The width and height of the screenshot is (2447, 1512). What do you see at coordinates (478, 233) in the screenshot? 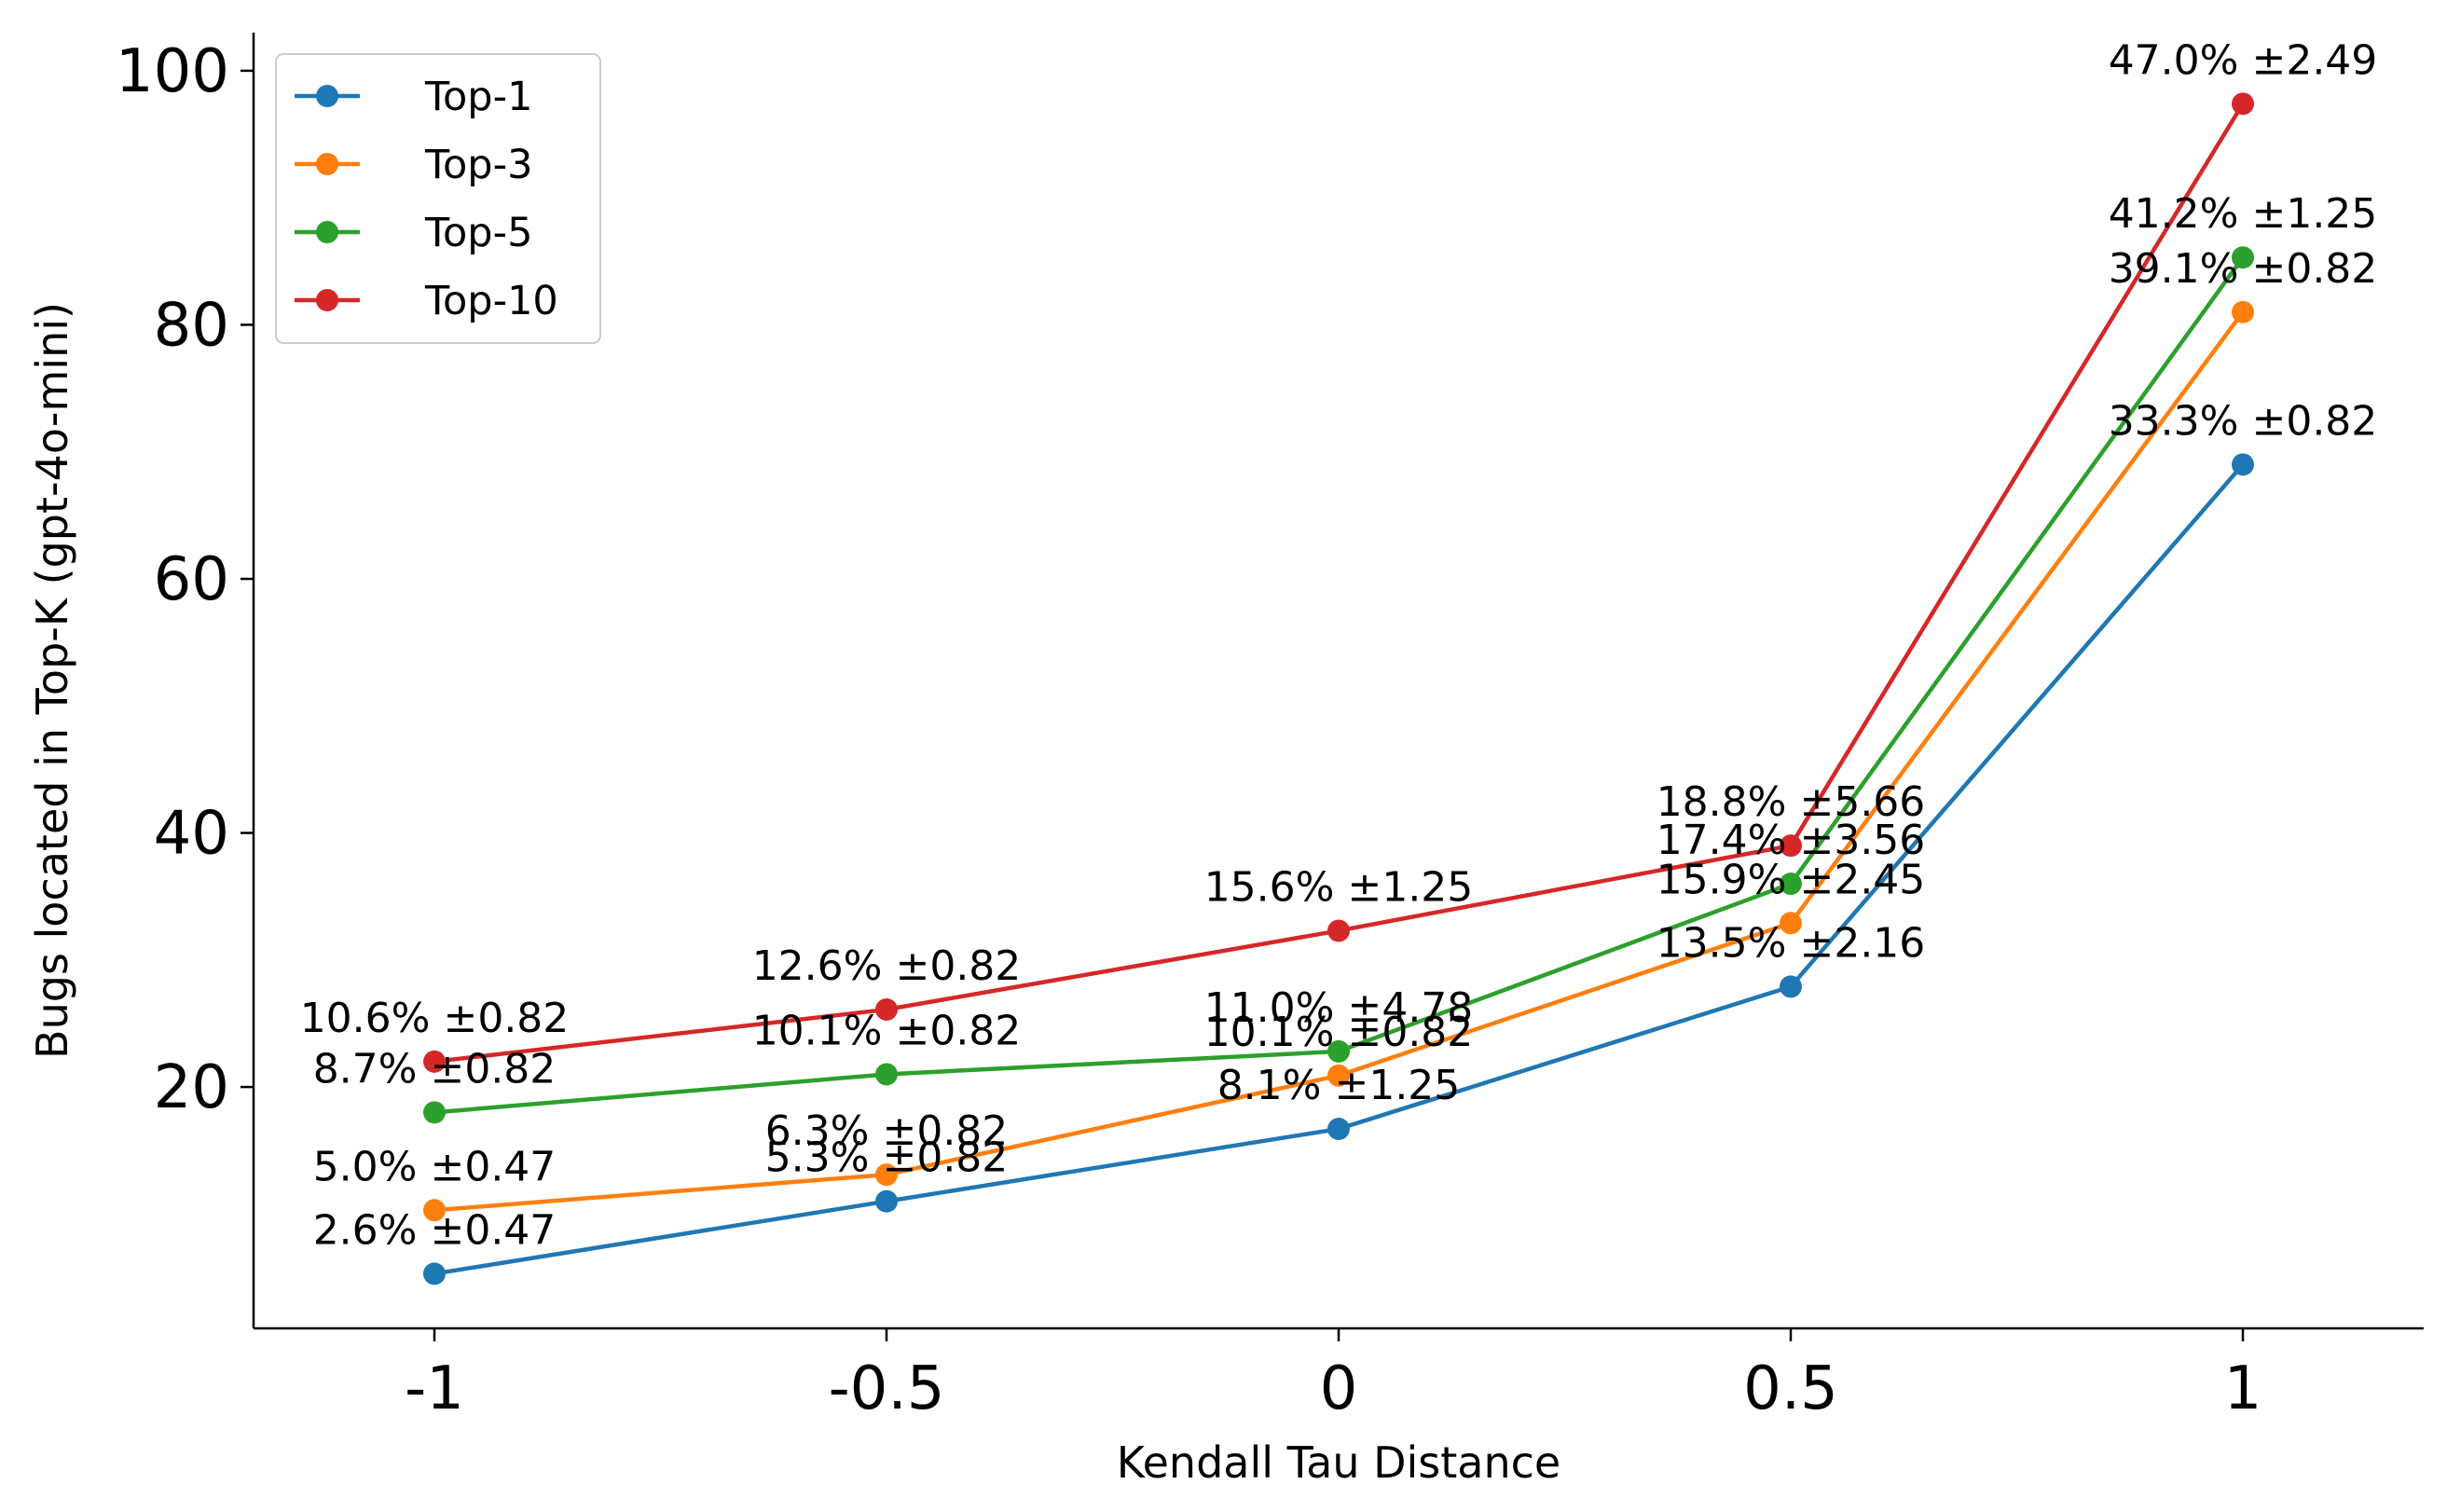
I see `legend-label-top-5: Top-5` at bounding box center [478, 233].